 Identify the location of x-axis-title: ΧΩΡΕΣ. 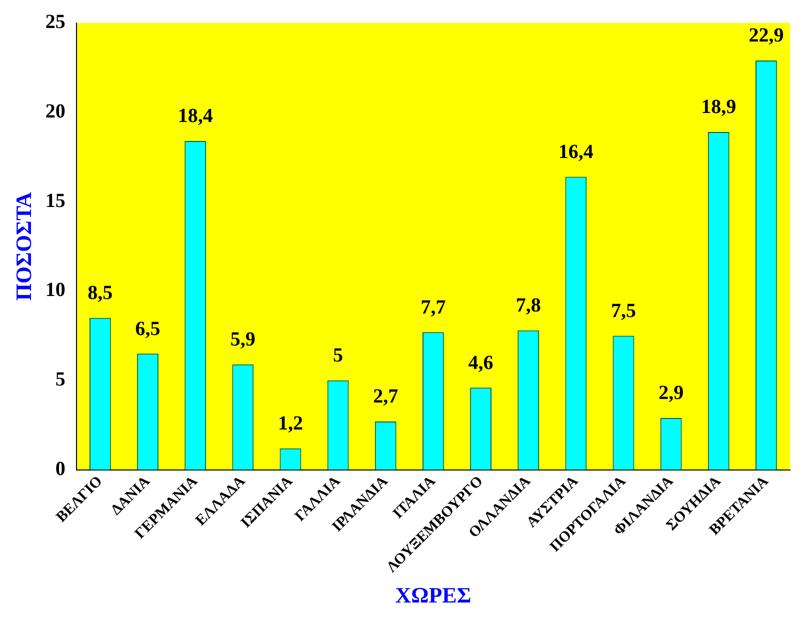
(433, 595).